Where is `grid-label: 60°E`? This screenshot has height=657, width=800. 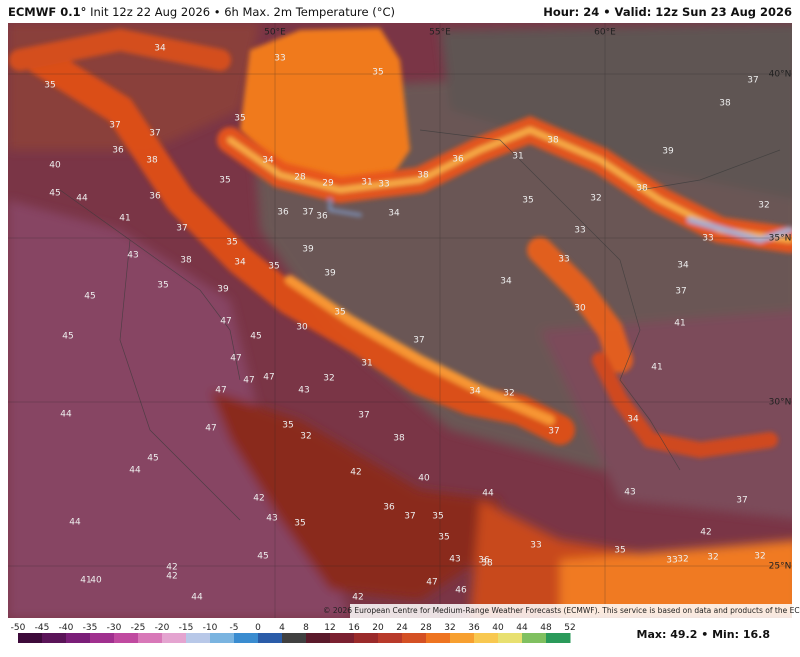
grid-label: 60°E is located at coordinates (605, 33).